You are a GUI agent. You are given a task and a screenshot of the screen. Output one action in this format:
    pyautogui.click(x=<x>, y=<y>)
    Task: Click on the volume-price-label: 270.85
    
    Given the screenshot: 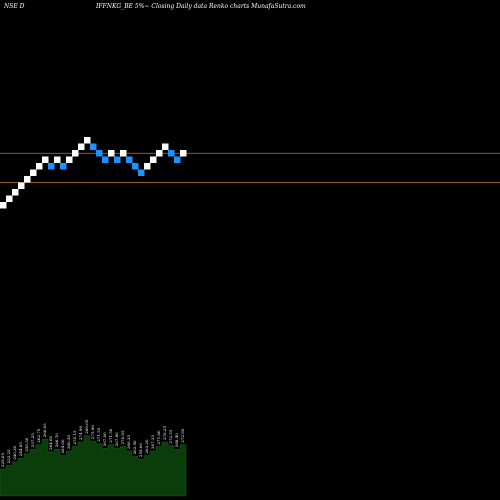 What is the action you would take?
    pyautogui.click(x=122, y=437)
    